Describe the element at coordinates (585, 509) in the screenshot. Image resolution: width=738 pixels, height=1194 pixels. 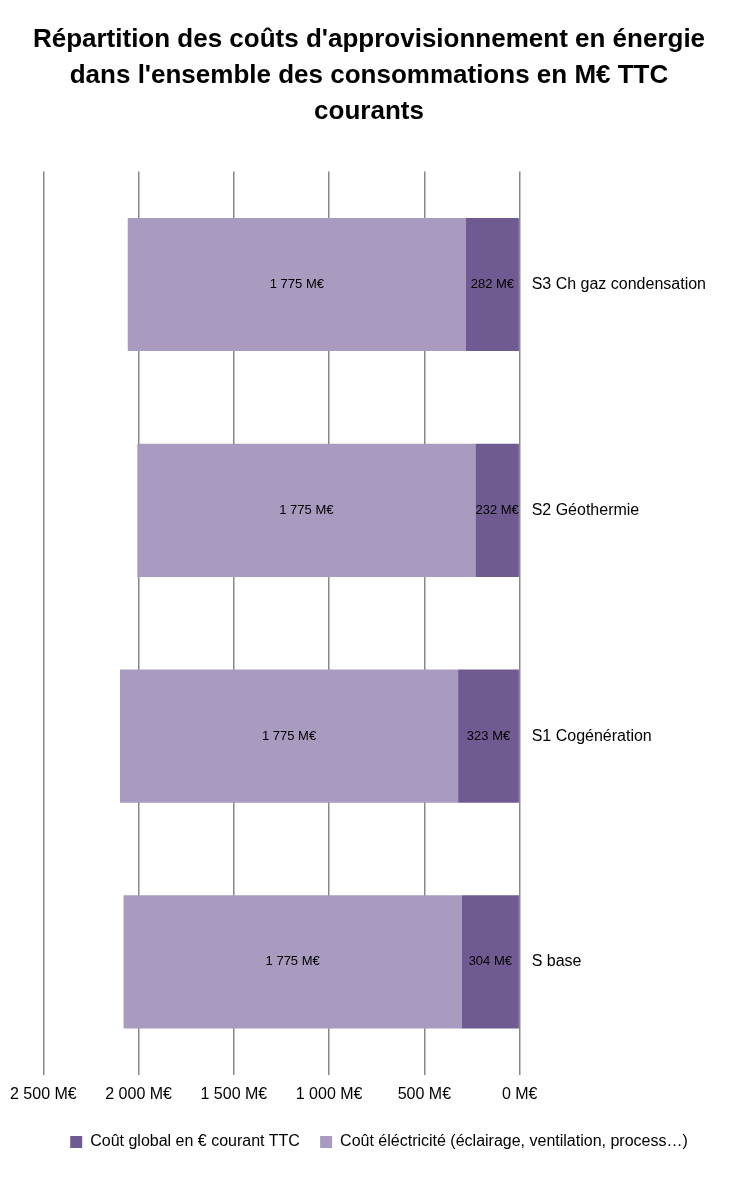
I see `y-tick-label: S2 Géothermie` at that location.